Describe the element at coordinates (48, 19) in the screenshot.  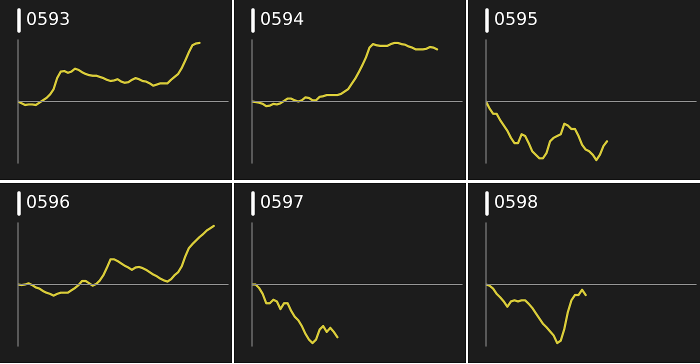
I see `chart-title: 0593` at that location.